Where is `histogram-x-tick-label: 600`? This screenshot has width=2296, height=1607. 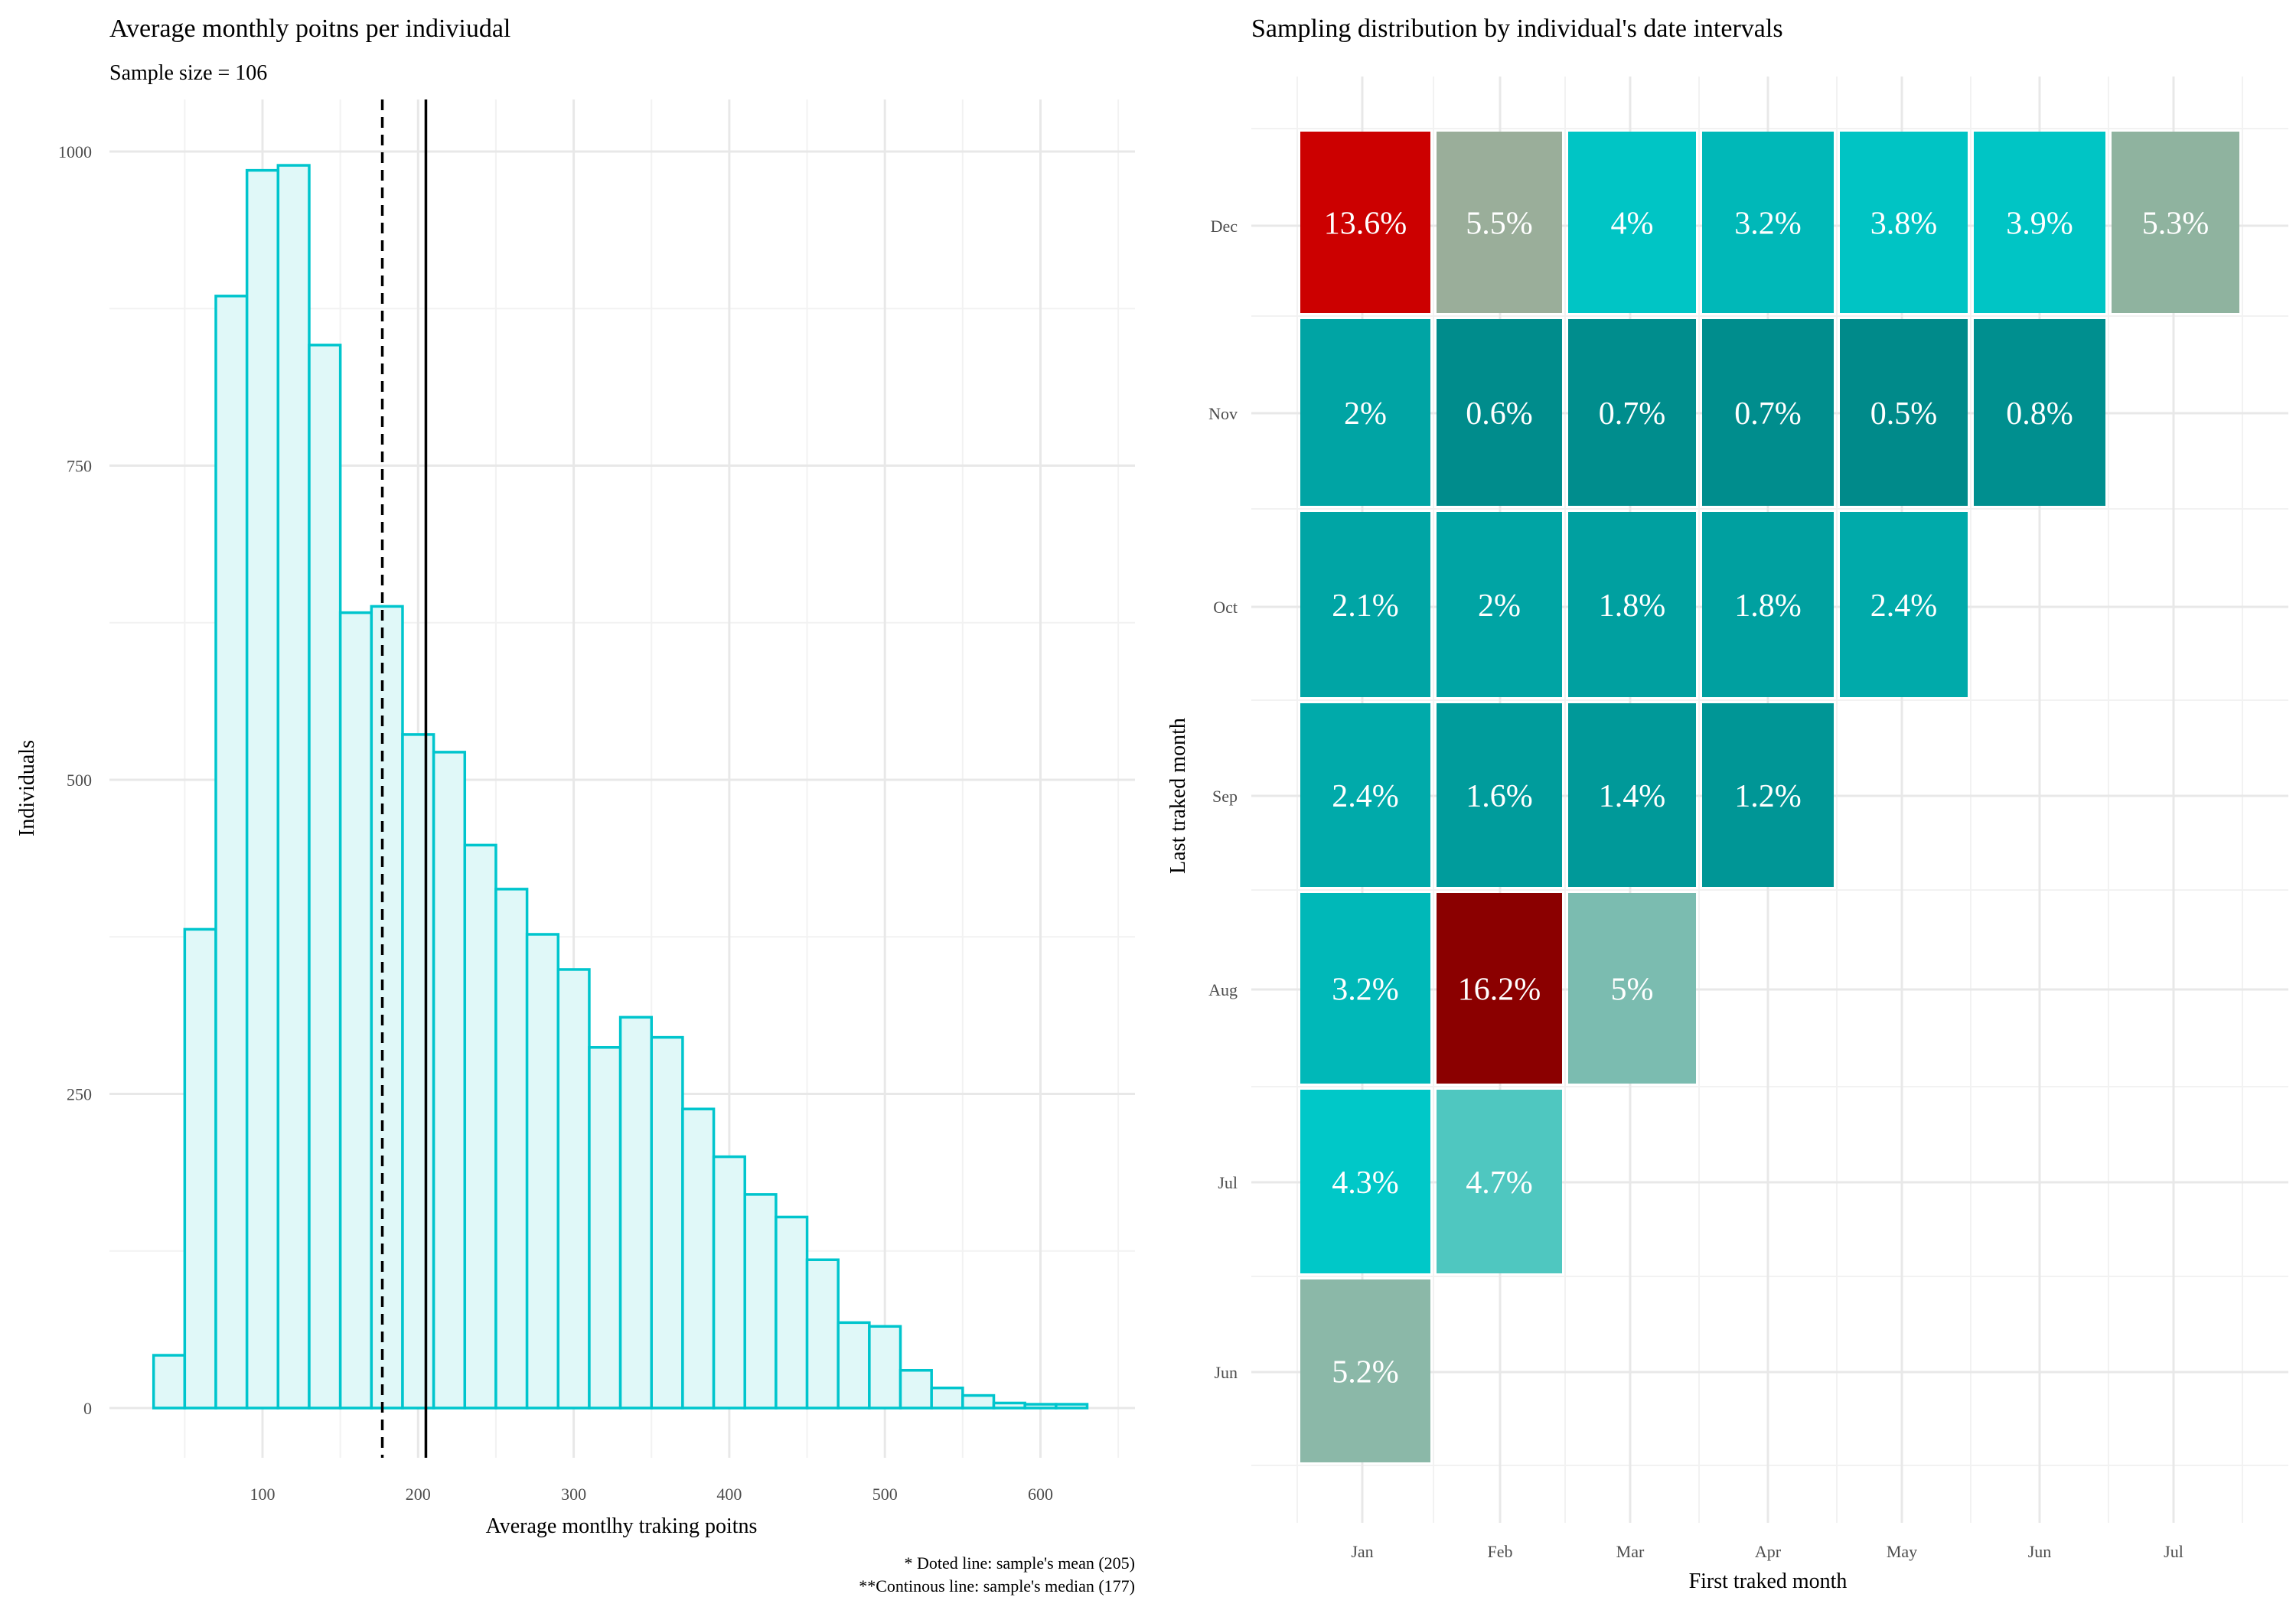
histogram-x-tick-label: 600 is located at coordinates (1040, 1494).